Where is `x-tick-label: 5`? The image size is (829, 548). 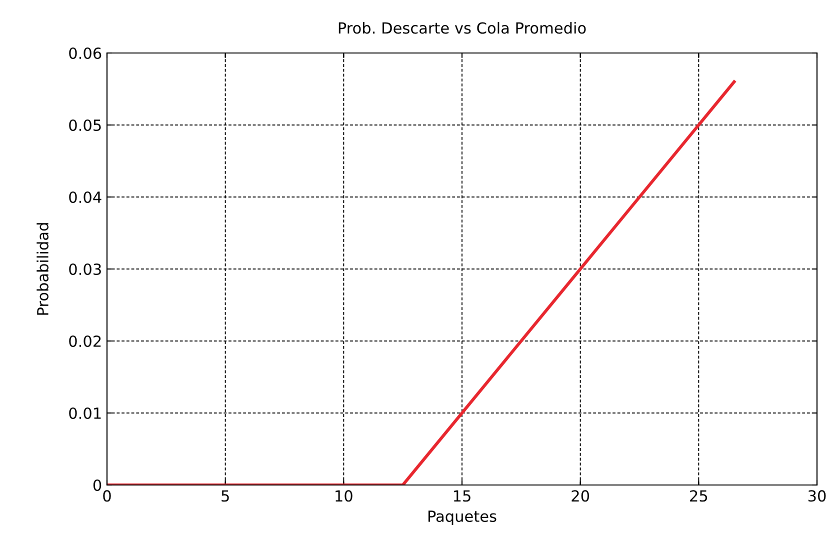
x-tick-label: 5 is located at coordinates (225, 496).